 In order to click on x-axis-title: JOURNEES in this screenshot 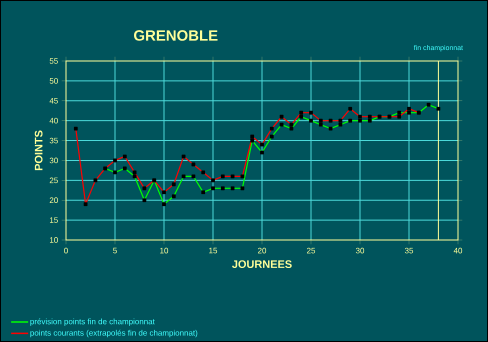, I will do `click(262, 264)`.